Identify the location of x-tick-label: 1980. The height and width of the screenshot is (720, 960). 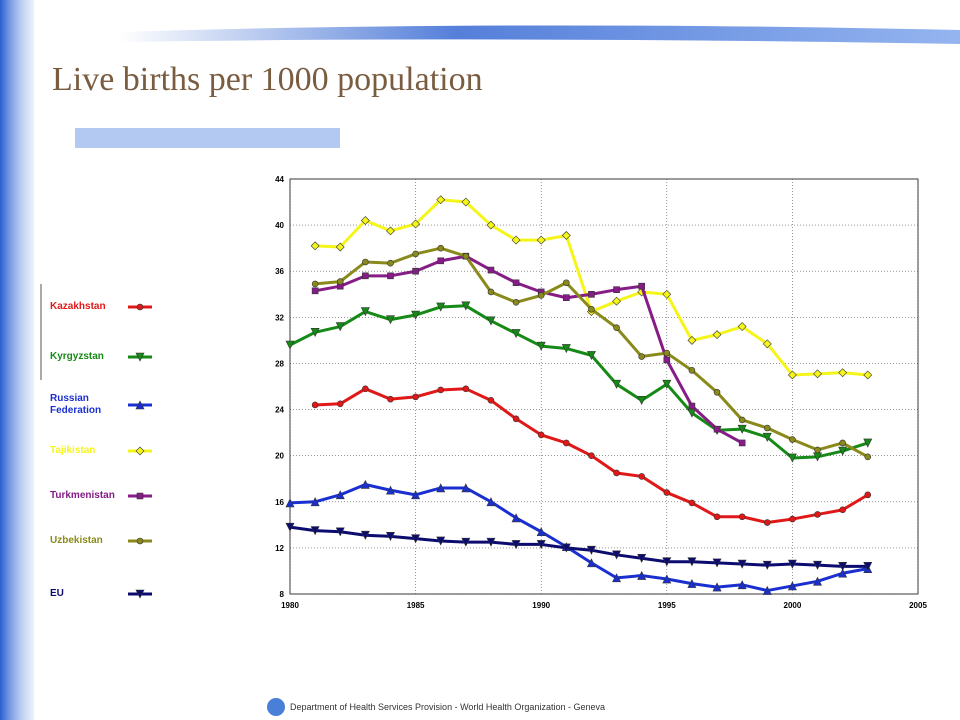
(290, 605).